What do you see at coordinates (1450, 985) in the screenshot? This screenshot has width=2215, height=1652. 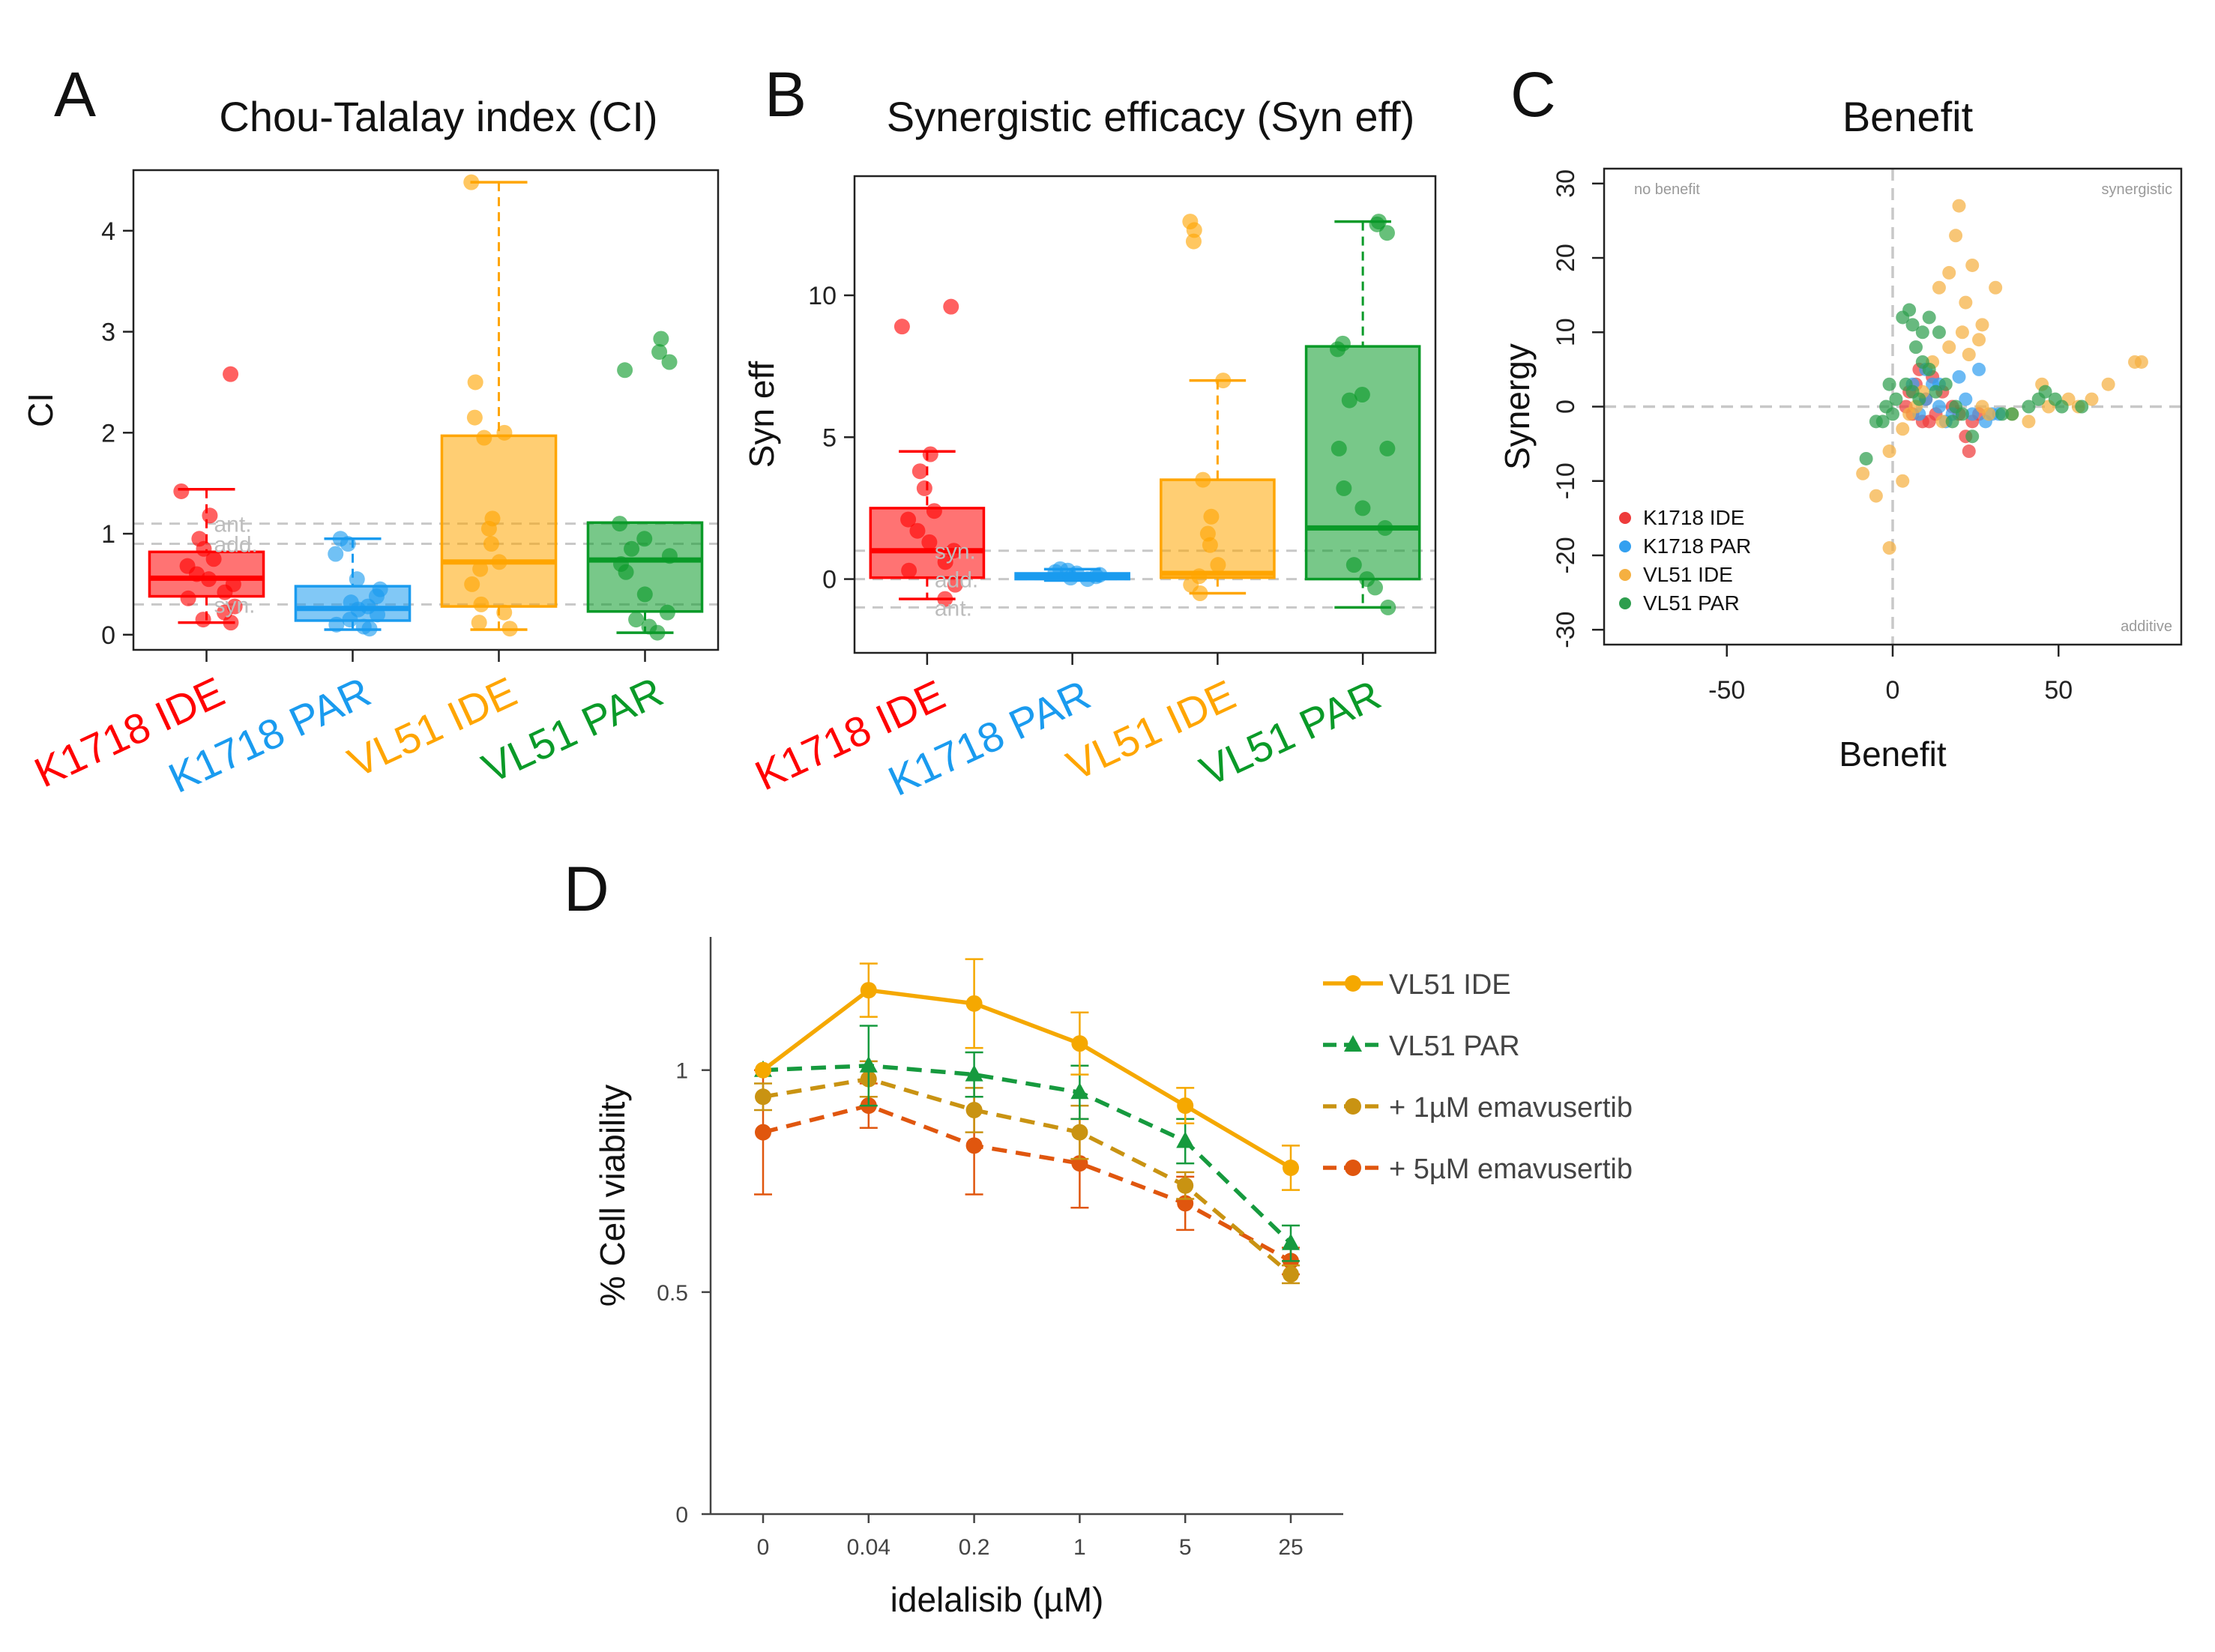 I see `legend-label-vl51-ide: VL51 IDE` at bounding box center [1450, 985].